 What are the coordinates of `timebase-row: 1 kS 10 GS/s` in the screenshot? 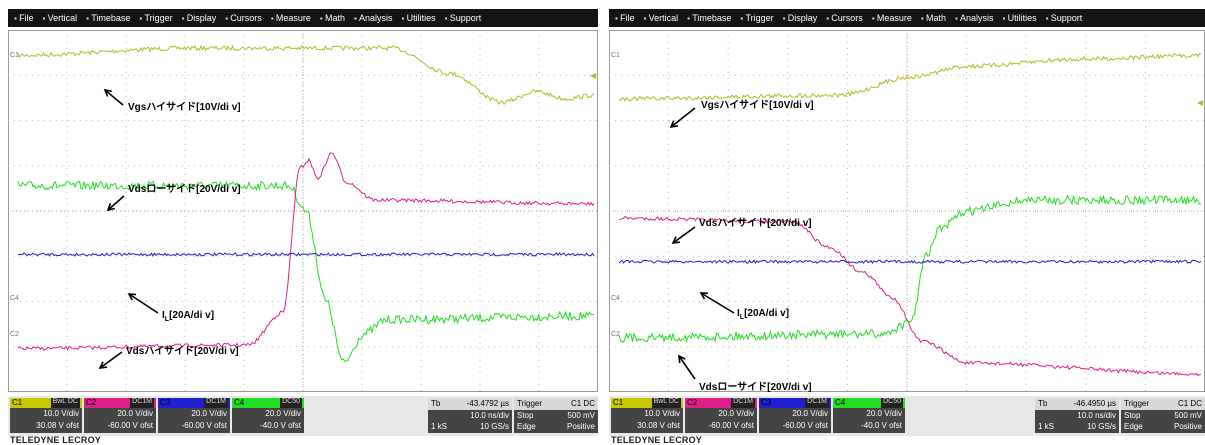 It's located at (1077, 427).